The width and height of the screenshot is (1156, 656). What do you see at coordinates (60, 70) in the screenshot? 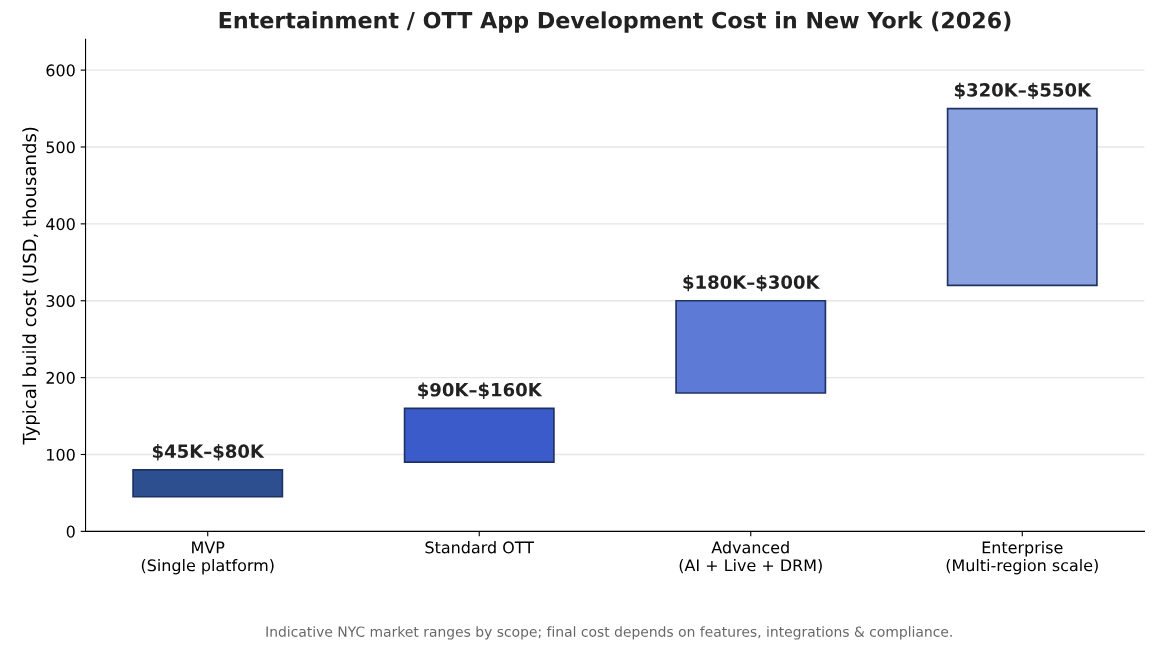
I see `y-tick-label: 600` at bounding box center [60, 70].